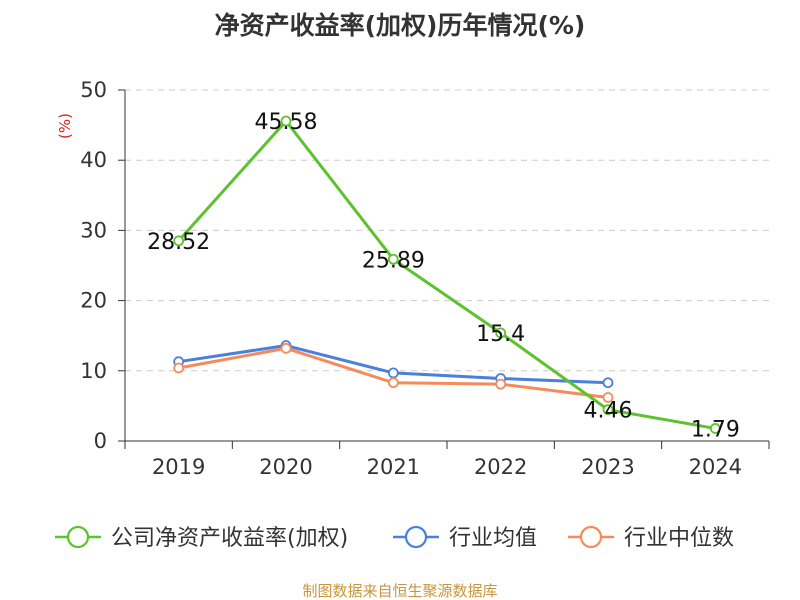 This screenshot has height=600, width=800. I want to click on y-axis-unit: (%), so click(65, 126).